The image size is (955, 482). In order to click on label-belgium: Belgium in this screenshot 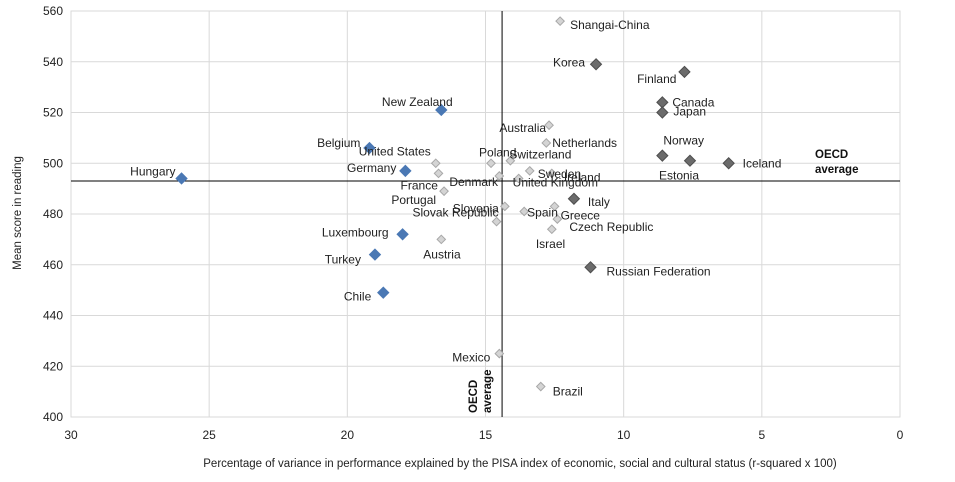, I will do `click(338, 143)`.